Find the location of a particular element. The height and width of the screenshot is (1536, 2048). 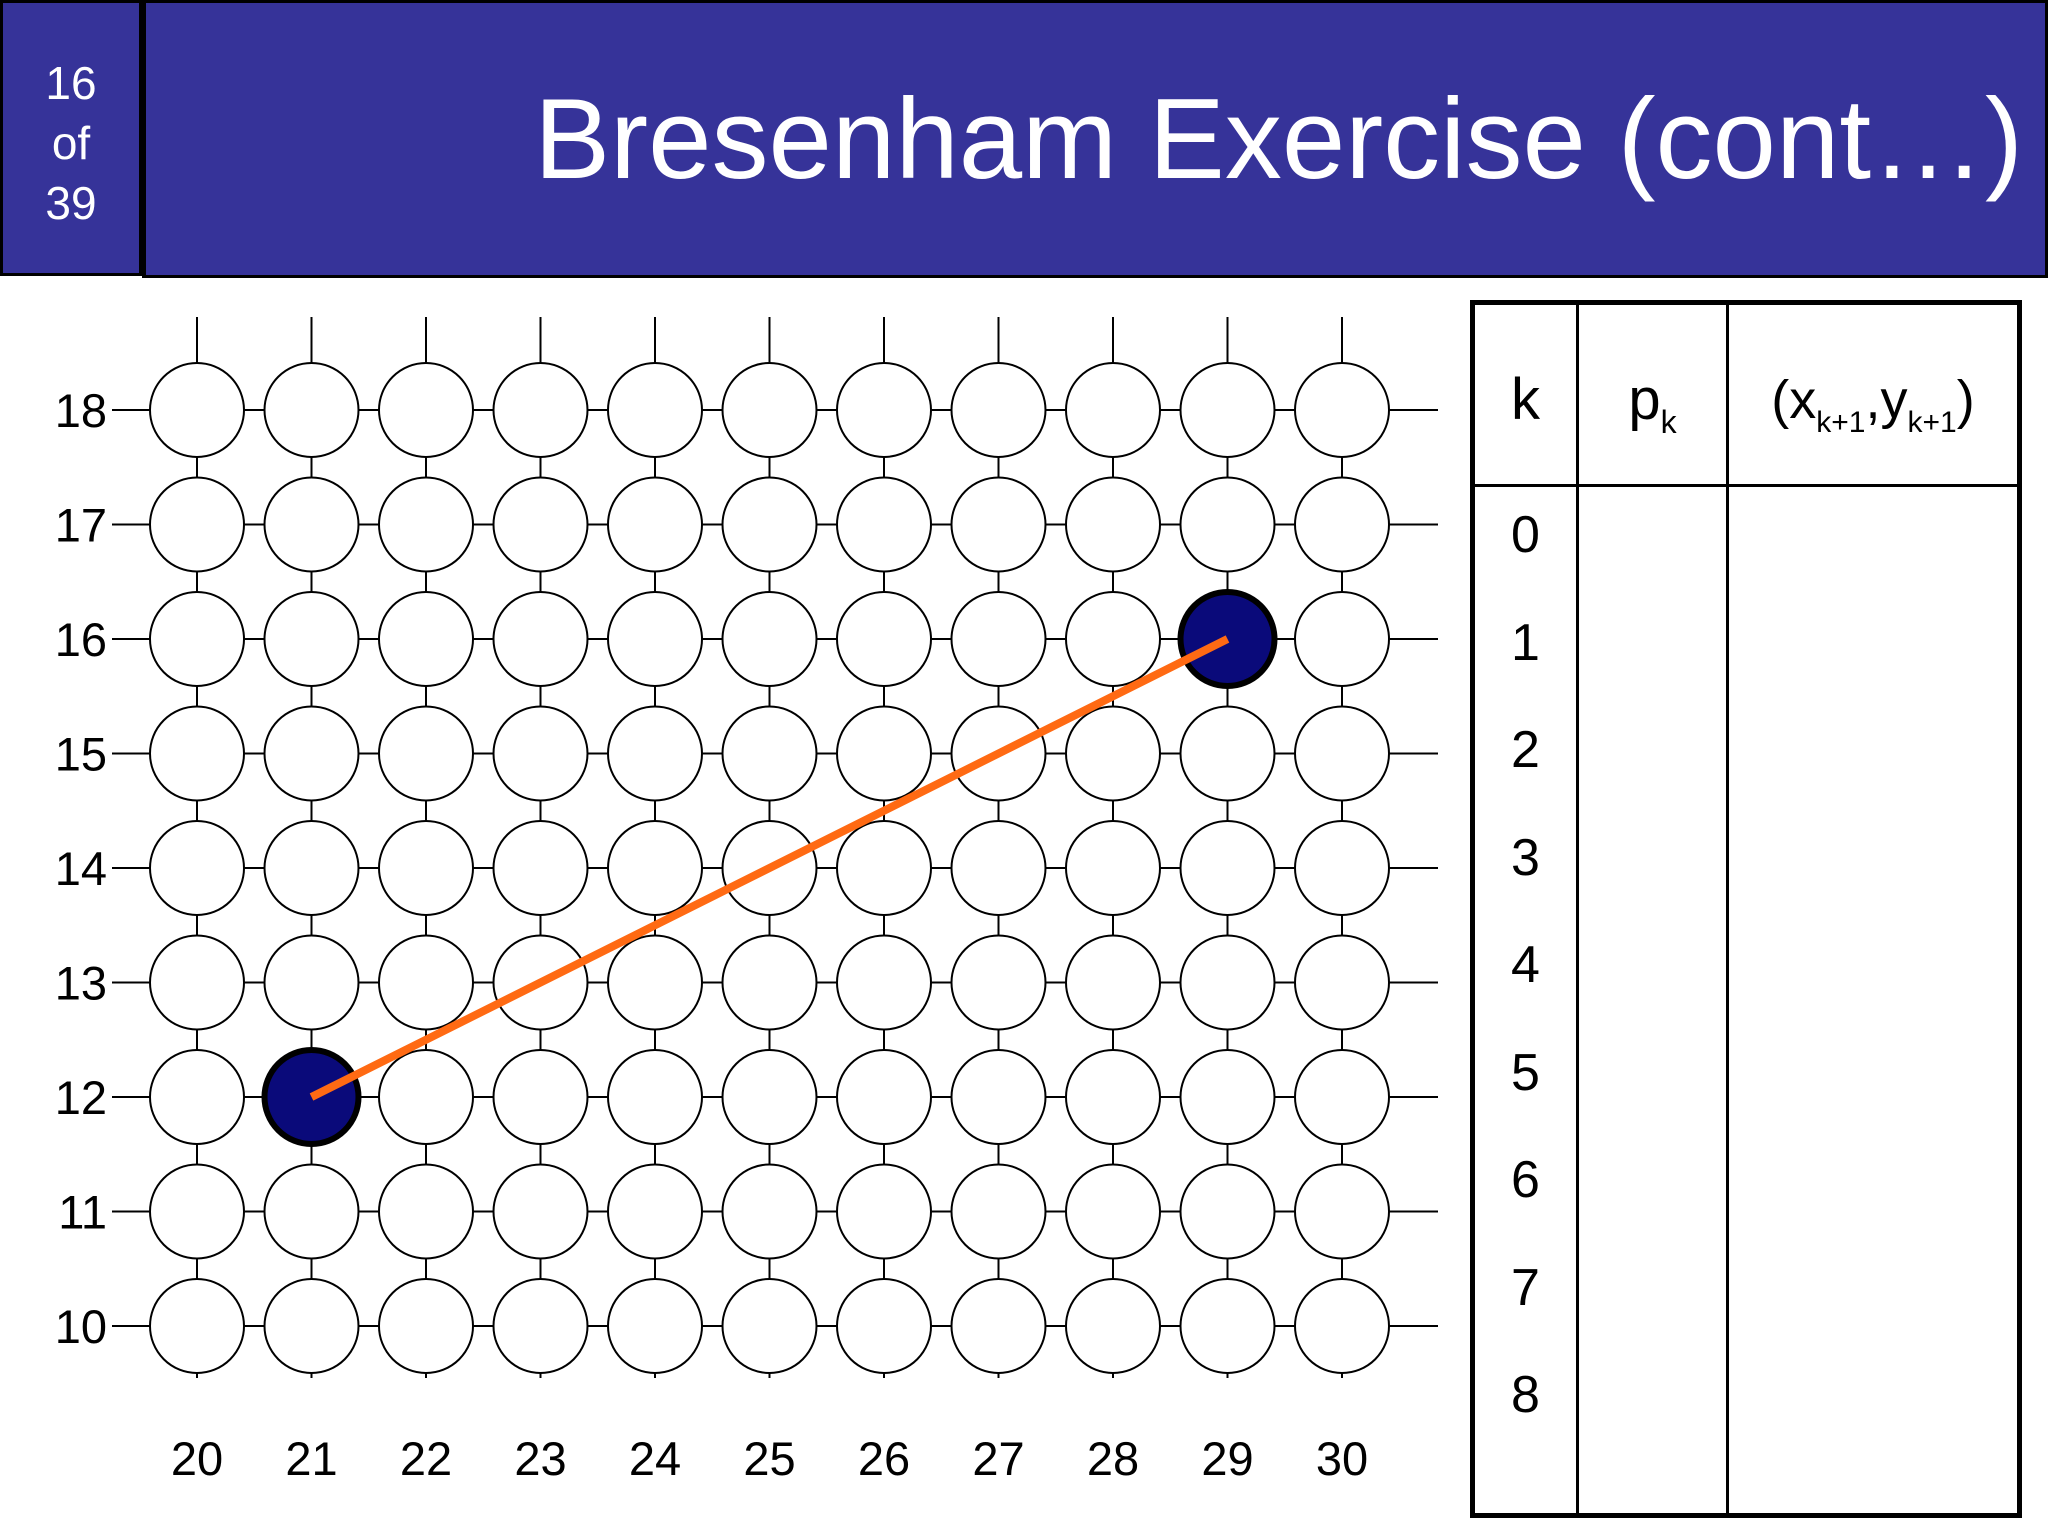

x-tick-label: 30 is located at coordinates (1342, 1458).